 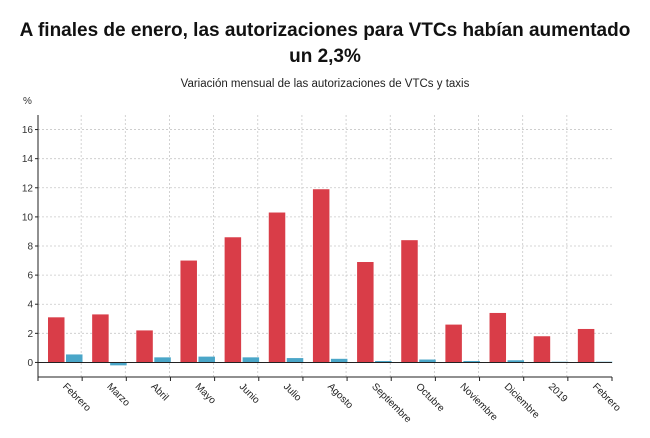 What do you see at coordinates (522, 401) in the screenshot?
I see `x-tick-label: Diciembre` at bounding box center [522, 401].